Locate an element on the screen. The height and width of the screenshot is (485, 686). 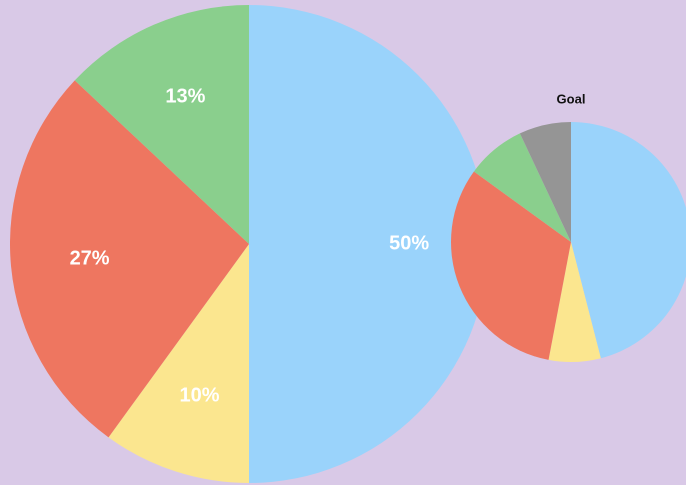
data-label: 27% is located at coordinates (90, 258).